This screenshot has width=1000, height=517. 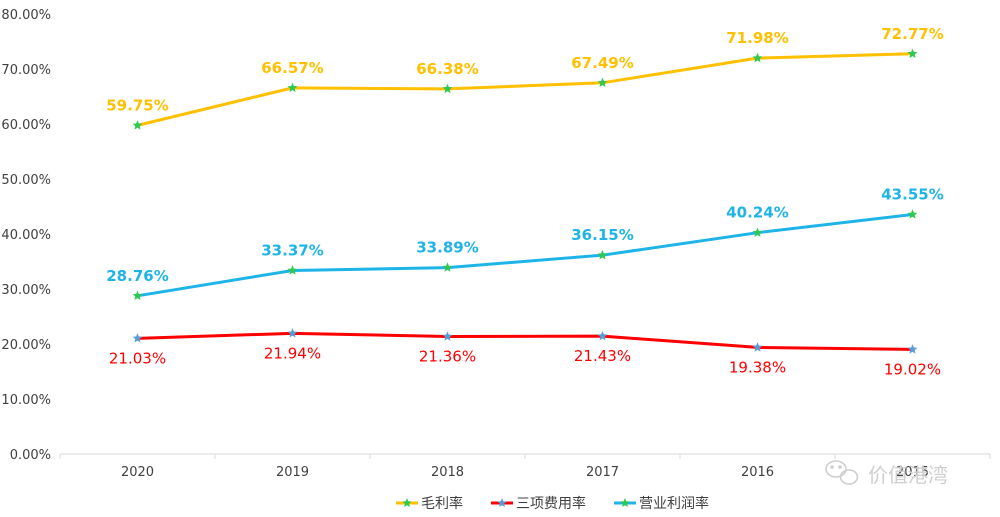 What do you see at coordinates (447, 357) in the screenshot?
I see `data-label: 21.36%` at bounding box center [447, 357].